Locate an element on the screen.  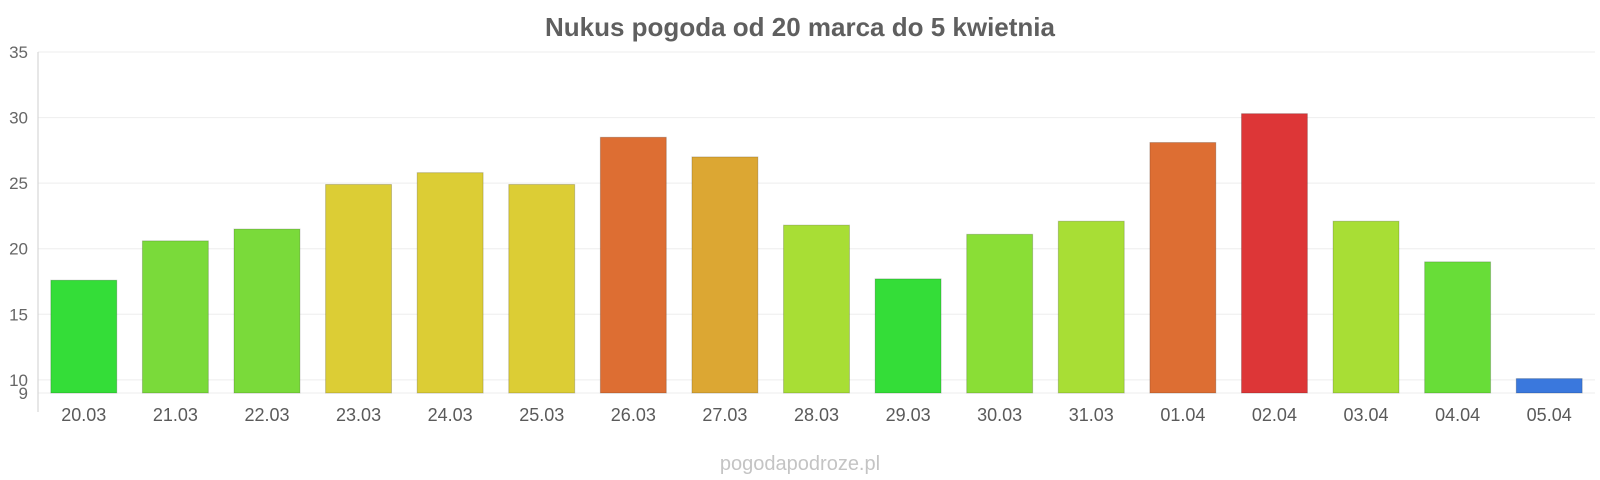
x-tick-label: 25.03 is located at coordinates (541, 415).